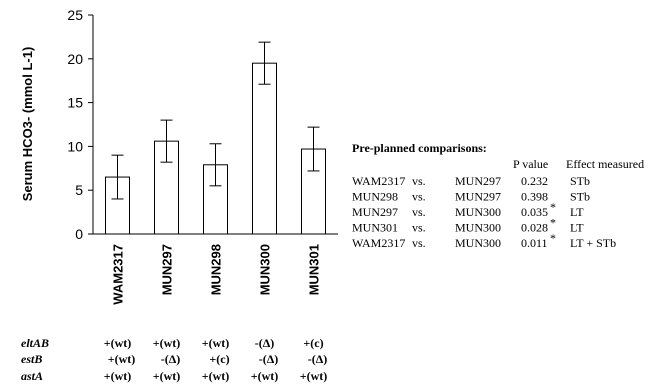 This screenshot has height=388, width=668. Describe the element at coordinates (56, 124) in the screenshot. I see `y-axis: Serum HCO3- (mmol L-1) 0 5 10 15 20 25` at that location.